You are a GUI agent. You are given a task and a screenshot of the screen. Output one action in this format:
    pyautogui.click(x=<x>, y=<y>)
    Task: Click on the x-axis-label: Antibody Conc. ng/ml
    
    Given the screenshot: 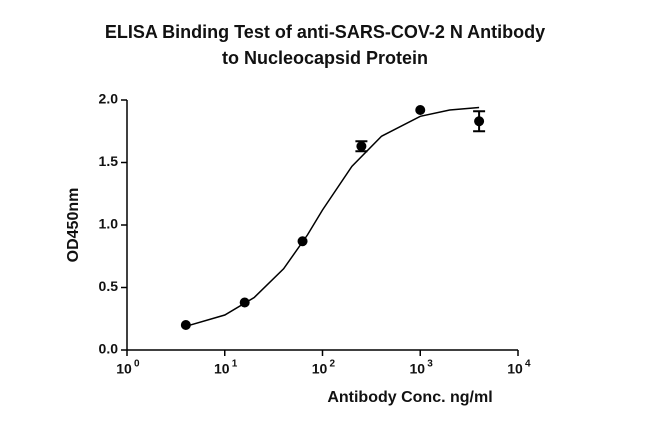 What is the action you would take?
    pyautogui.click(x=409, y=397)
    